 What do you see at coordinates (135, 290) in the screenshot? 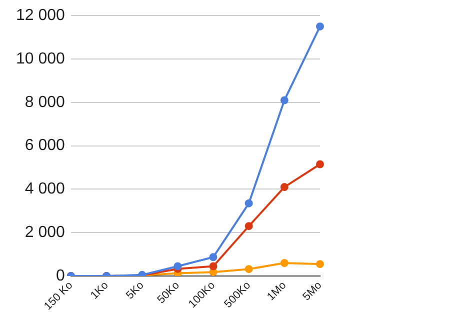
I see `x-tick-label: 5Ko` at bounding box center [135, 290].